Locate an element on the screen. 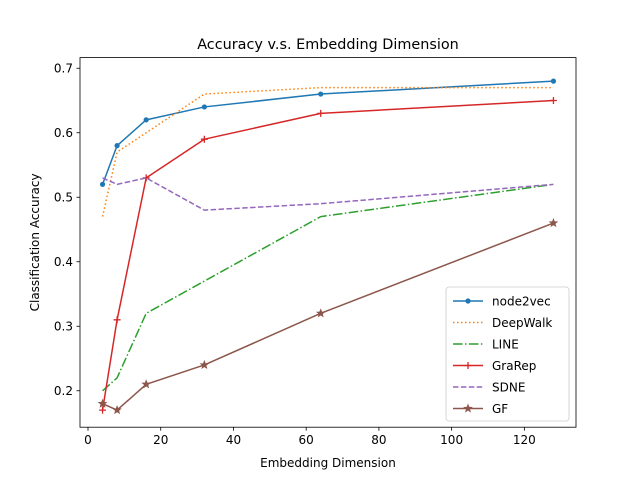 The width and height of the screenshot is (640, 480). x-tick-label: 100 is located at coordinates (451, 440).